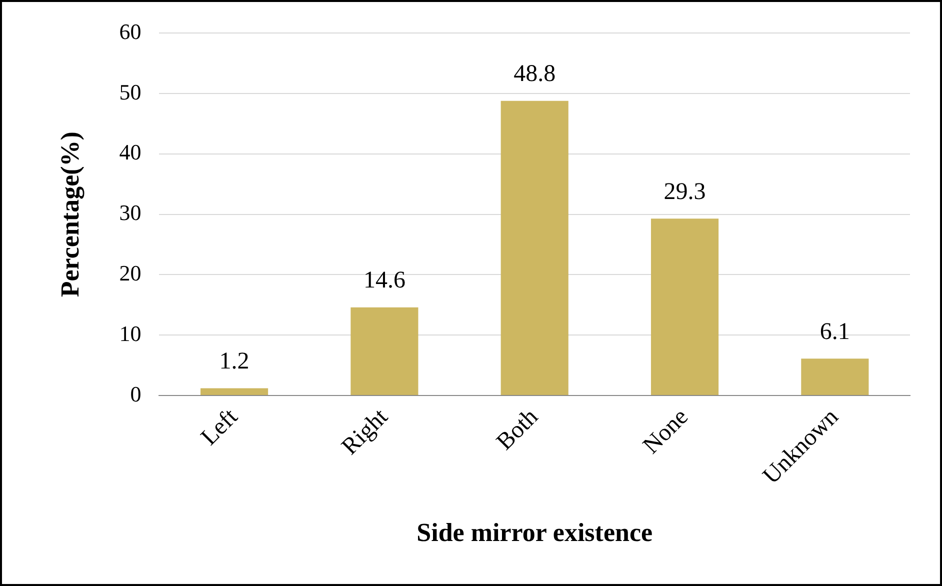  What do you see at coordinates (384, 281) in the screenshot?
I see `data-label: 14.6` at bounding box center [384, 281].